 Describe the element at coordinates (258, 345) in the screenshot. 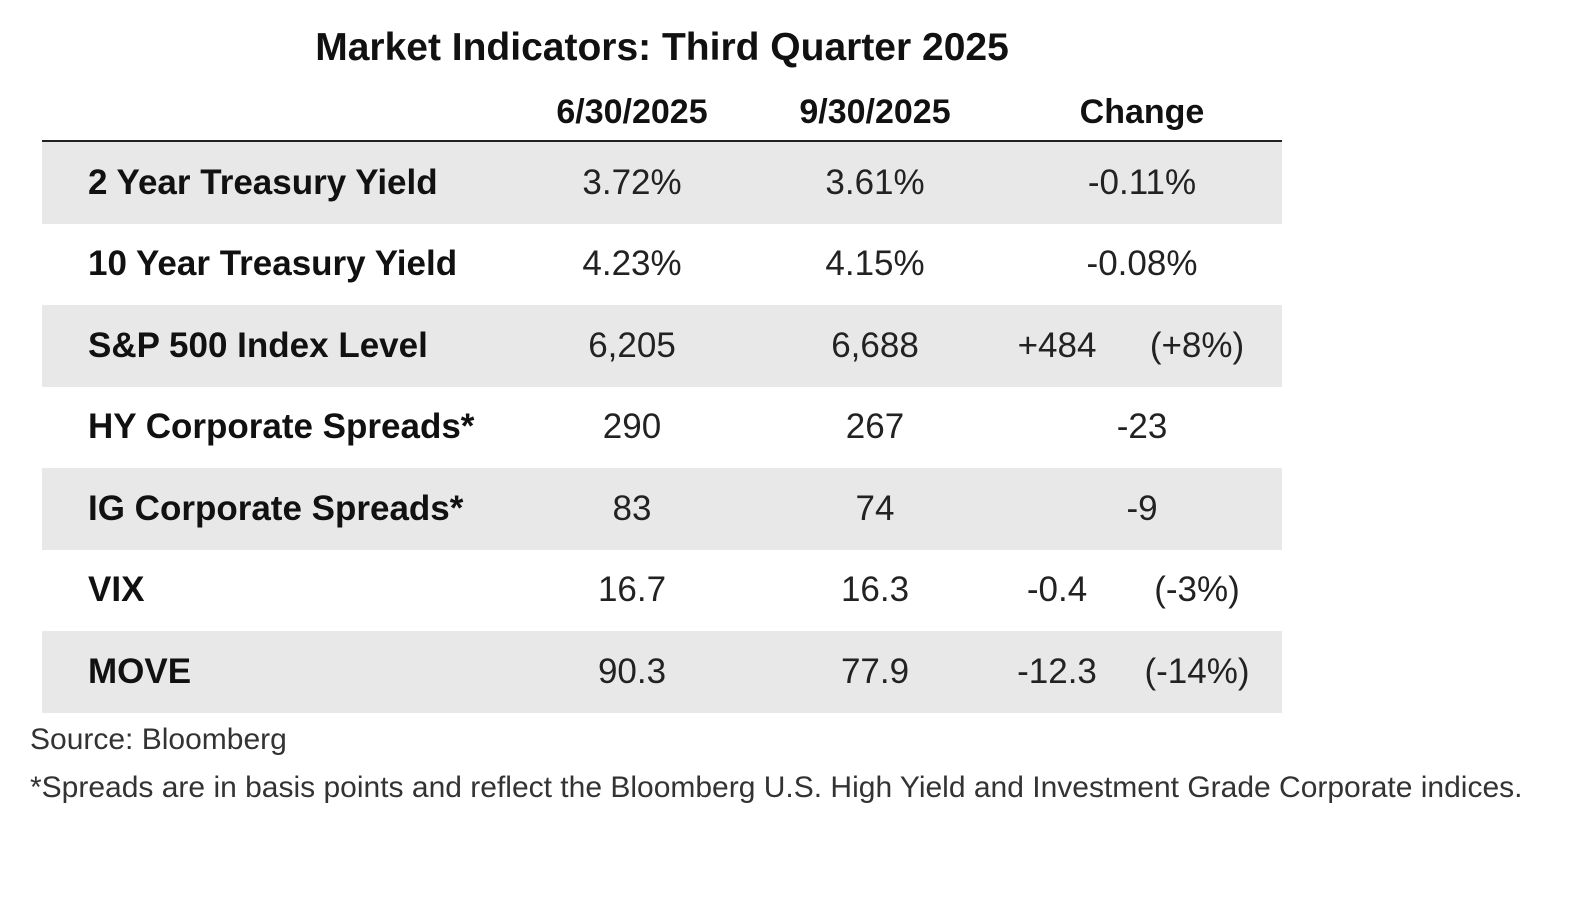

I see `row-label: S&P 500 Index Level` at that location.